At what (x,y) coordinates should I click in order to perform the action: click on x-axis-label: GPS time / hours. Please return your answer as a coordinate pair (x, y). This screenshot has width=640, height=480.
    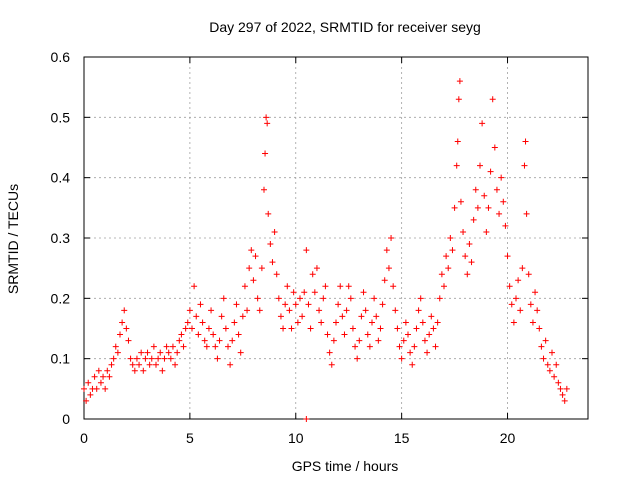
    Looking at the image, I should click on (345, 466).